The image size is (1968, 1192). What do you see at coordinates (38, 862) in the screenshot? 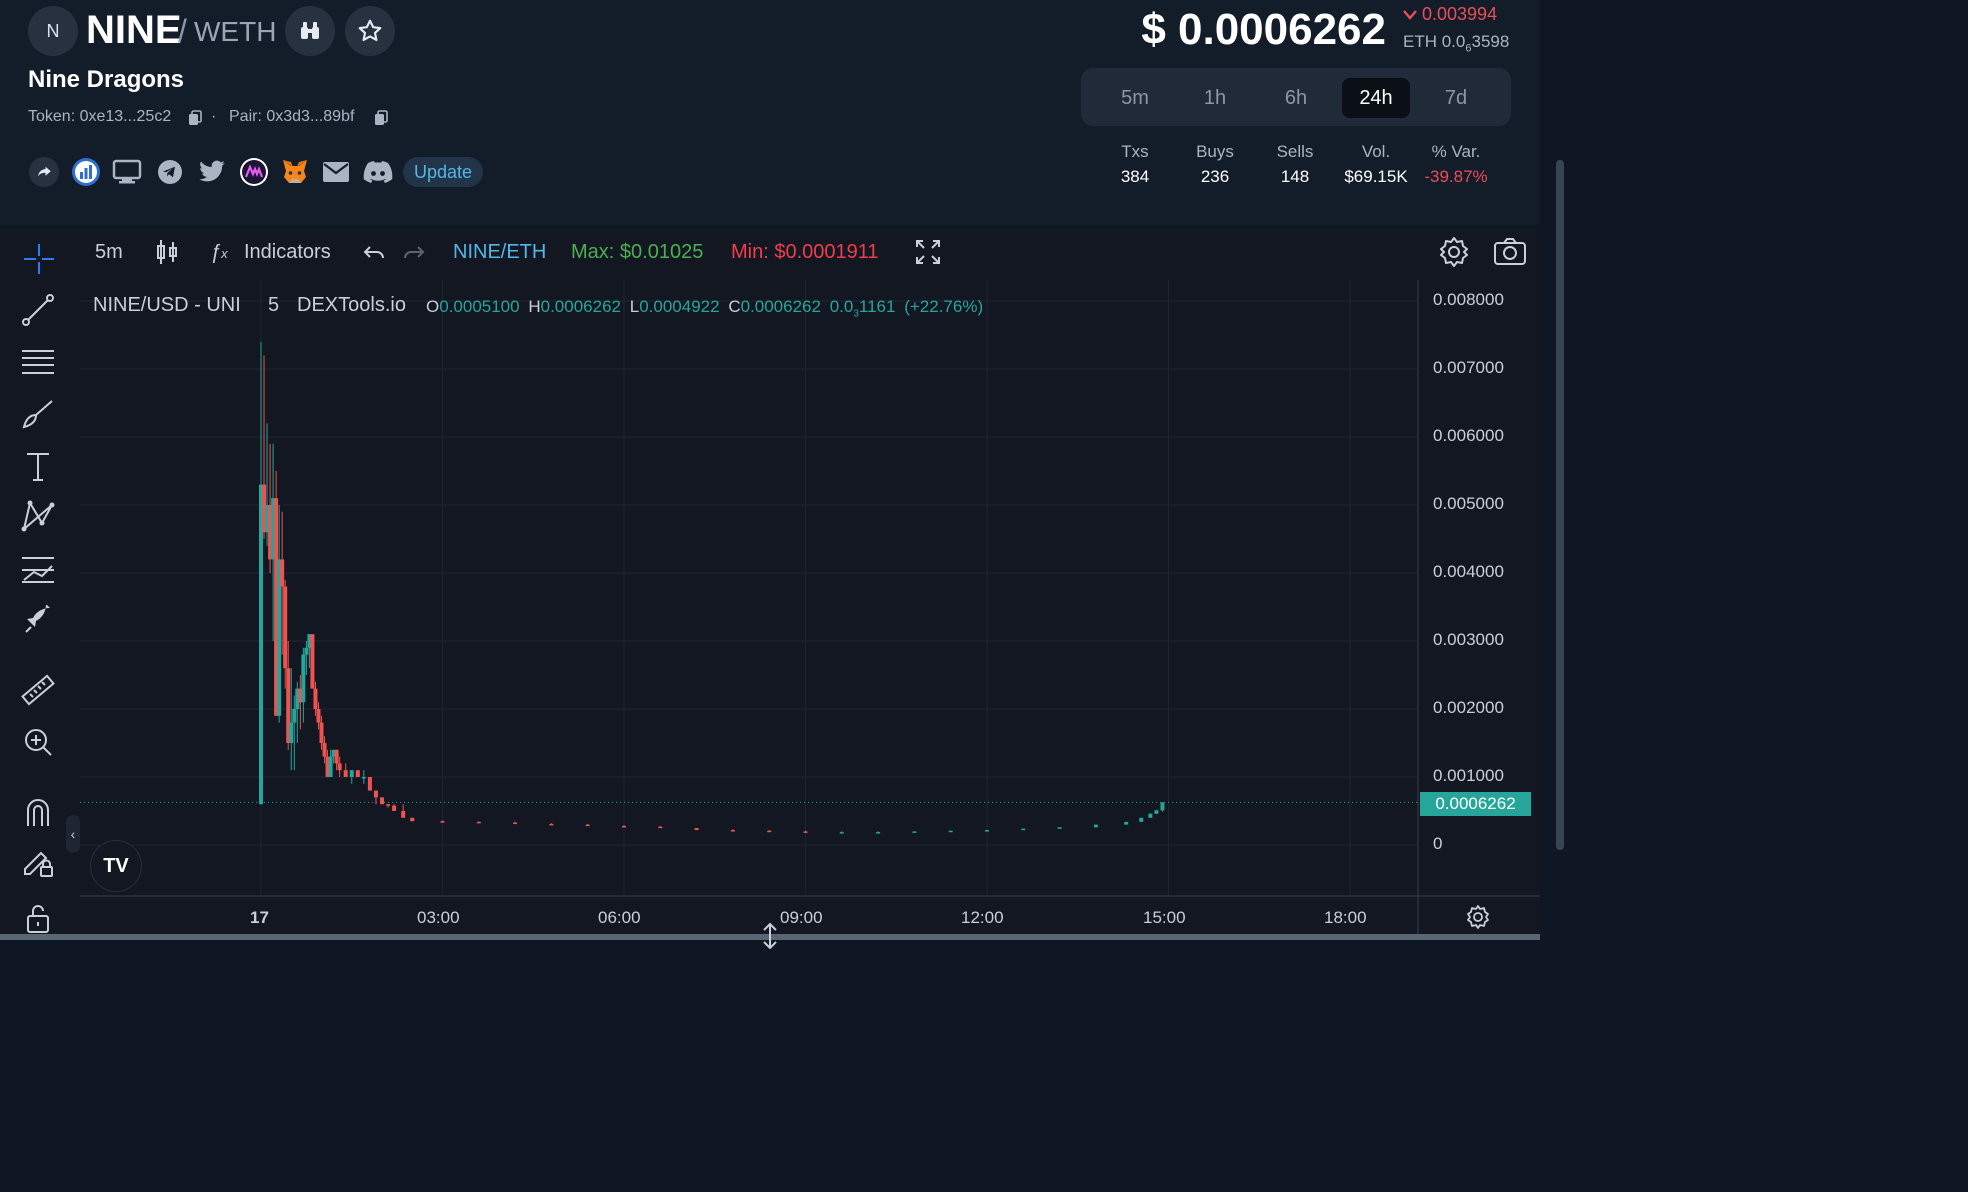
I see `lock-drawings-tool` at bounding box center [38, 862].